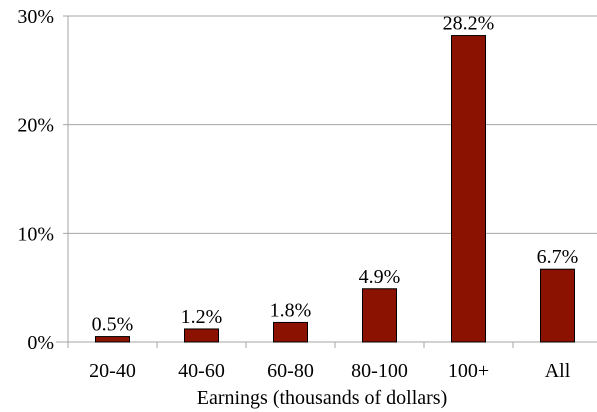 This screenshot has width=597, height=412. I want to click on bar-All, so click(557, 305).